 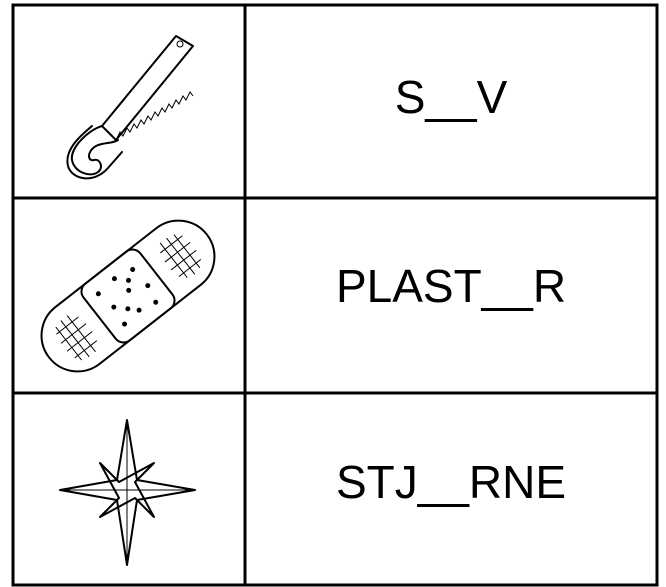 I want to click on word: S__V, so click(x=451, y=97).